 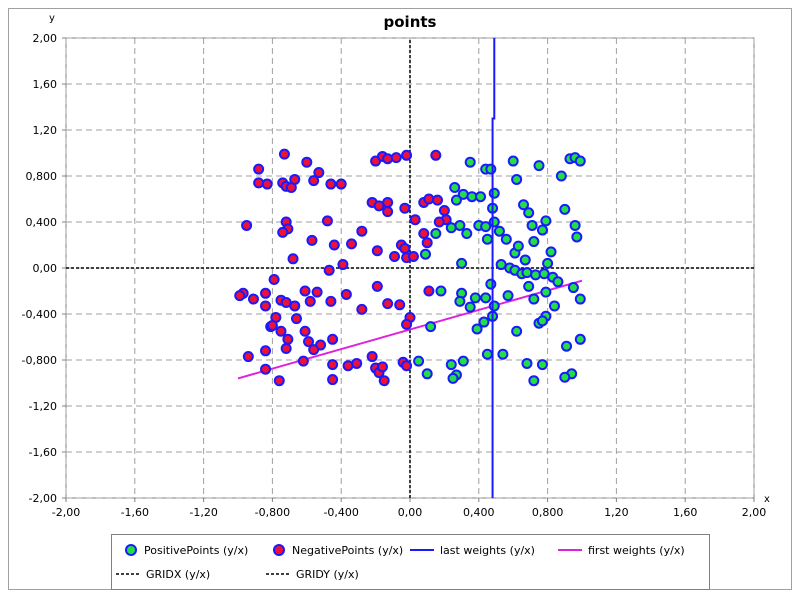 I want to click on x-tick-label: 0,00, so click(x=410, y=512).